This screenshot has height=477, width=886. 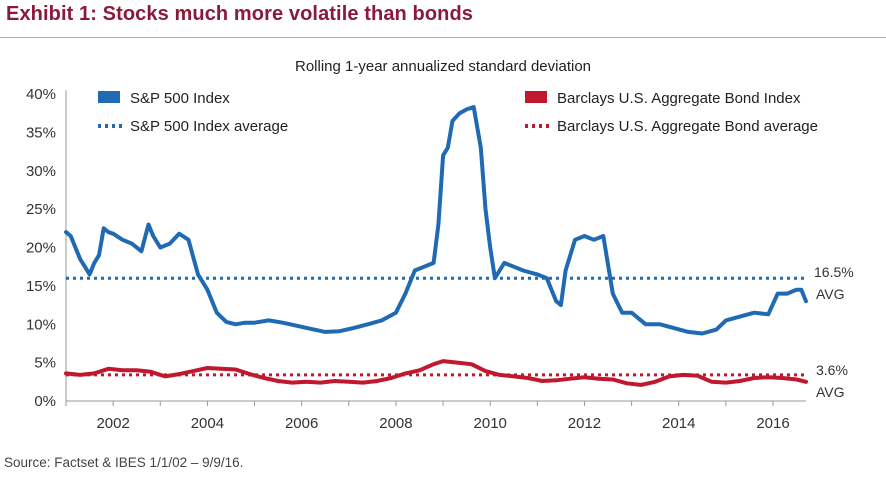 I want to click on x-tick-label: 2008, so click(x=395, y=423).